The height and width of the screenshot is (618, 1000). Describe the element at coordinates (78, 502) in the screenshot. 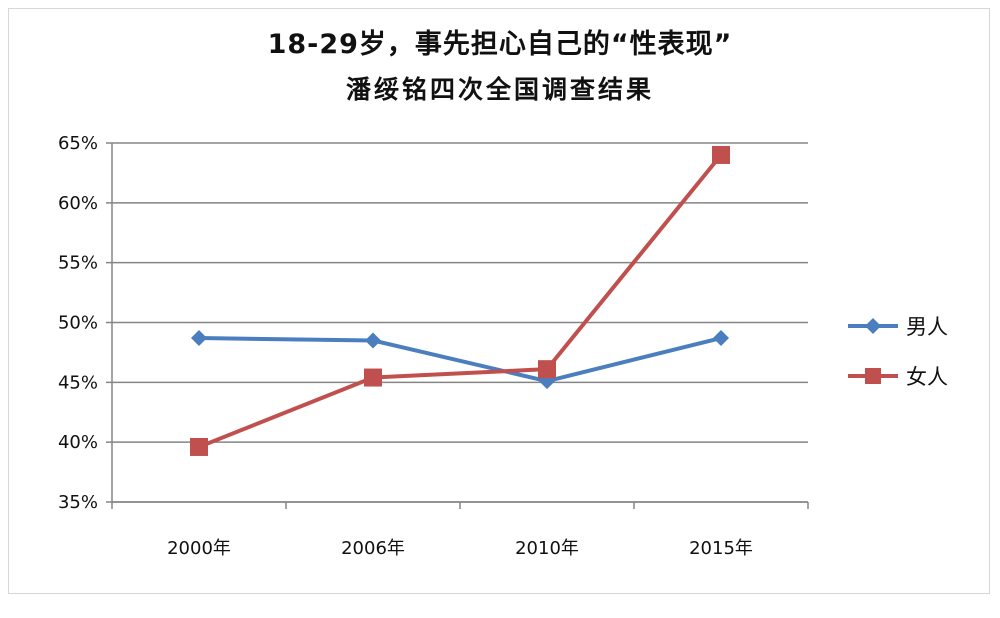

I see `y-tick-label: 35%` at that location.